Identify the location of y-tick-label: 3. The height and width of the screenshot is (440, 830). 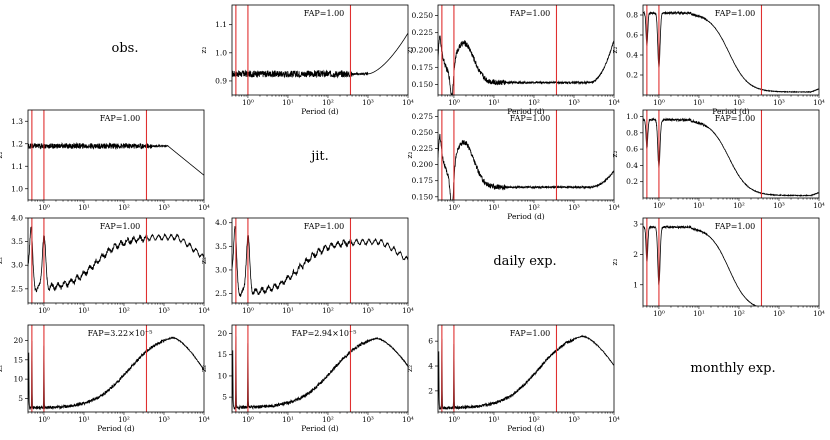
(635, 224).